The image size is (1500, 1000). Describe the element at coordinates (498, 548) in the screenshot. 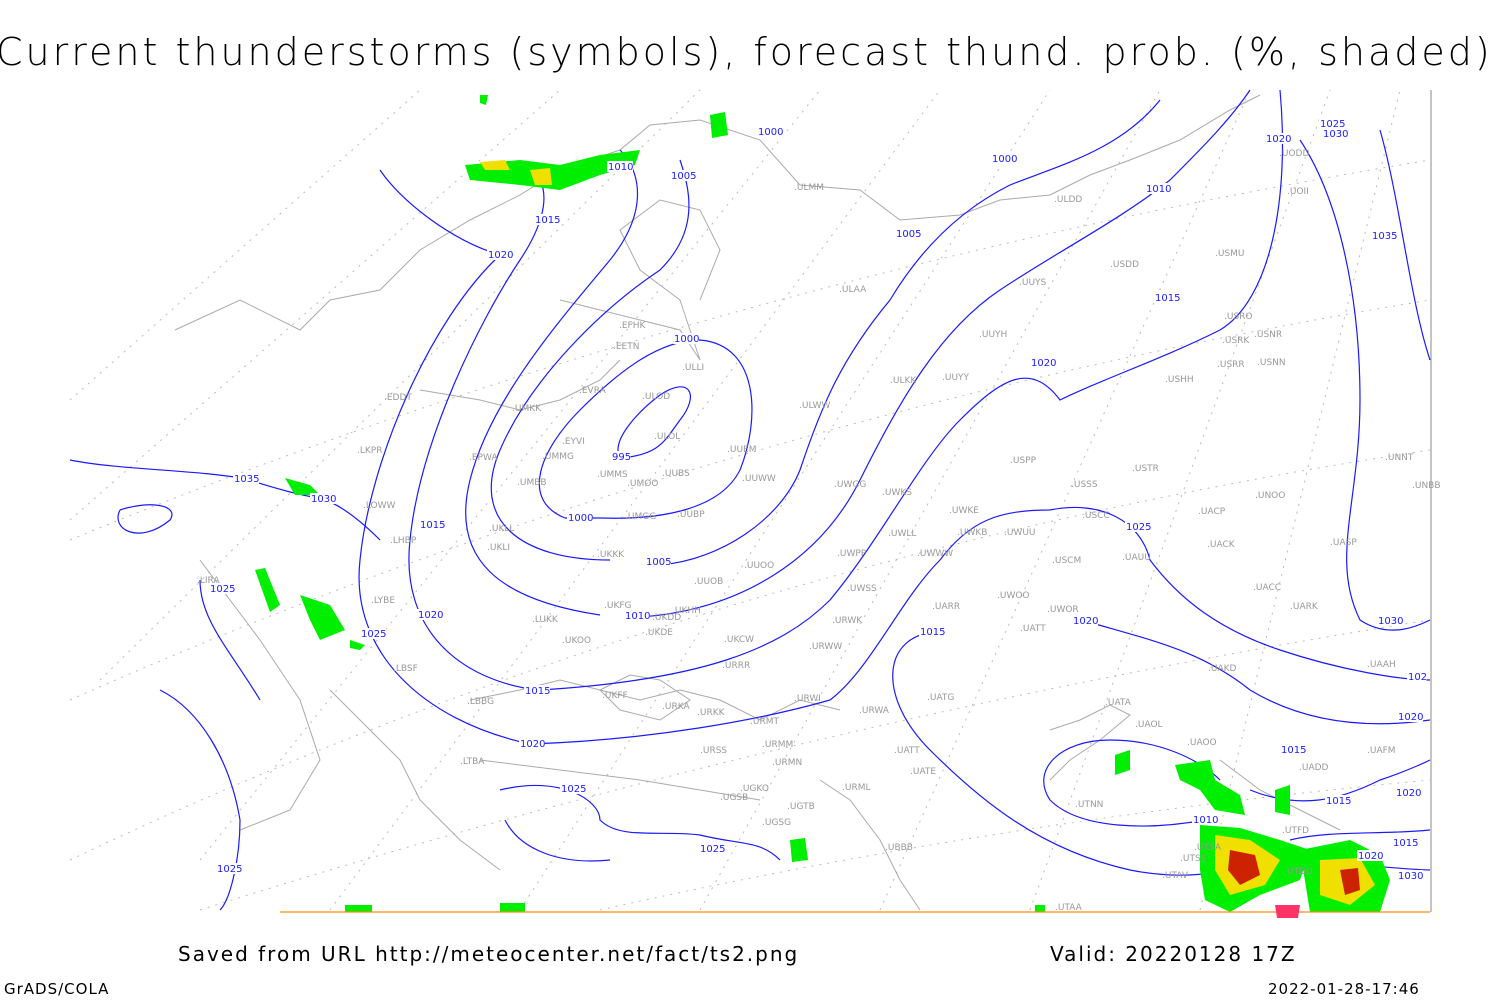

I see `station-label: .UKLI` at that location.